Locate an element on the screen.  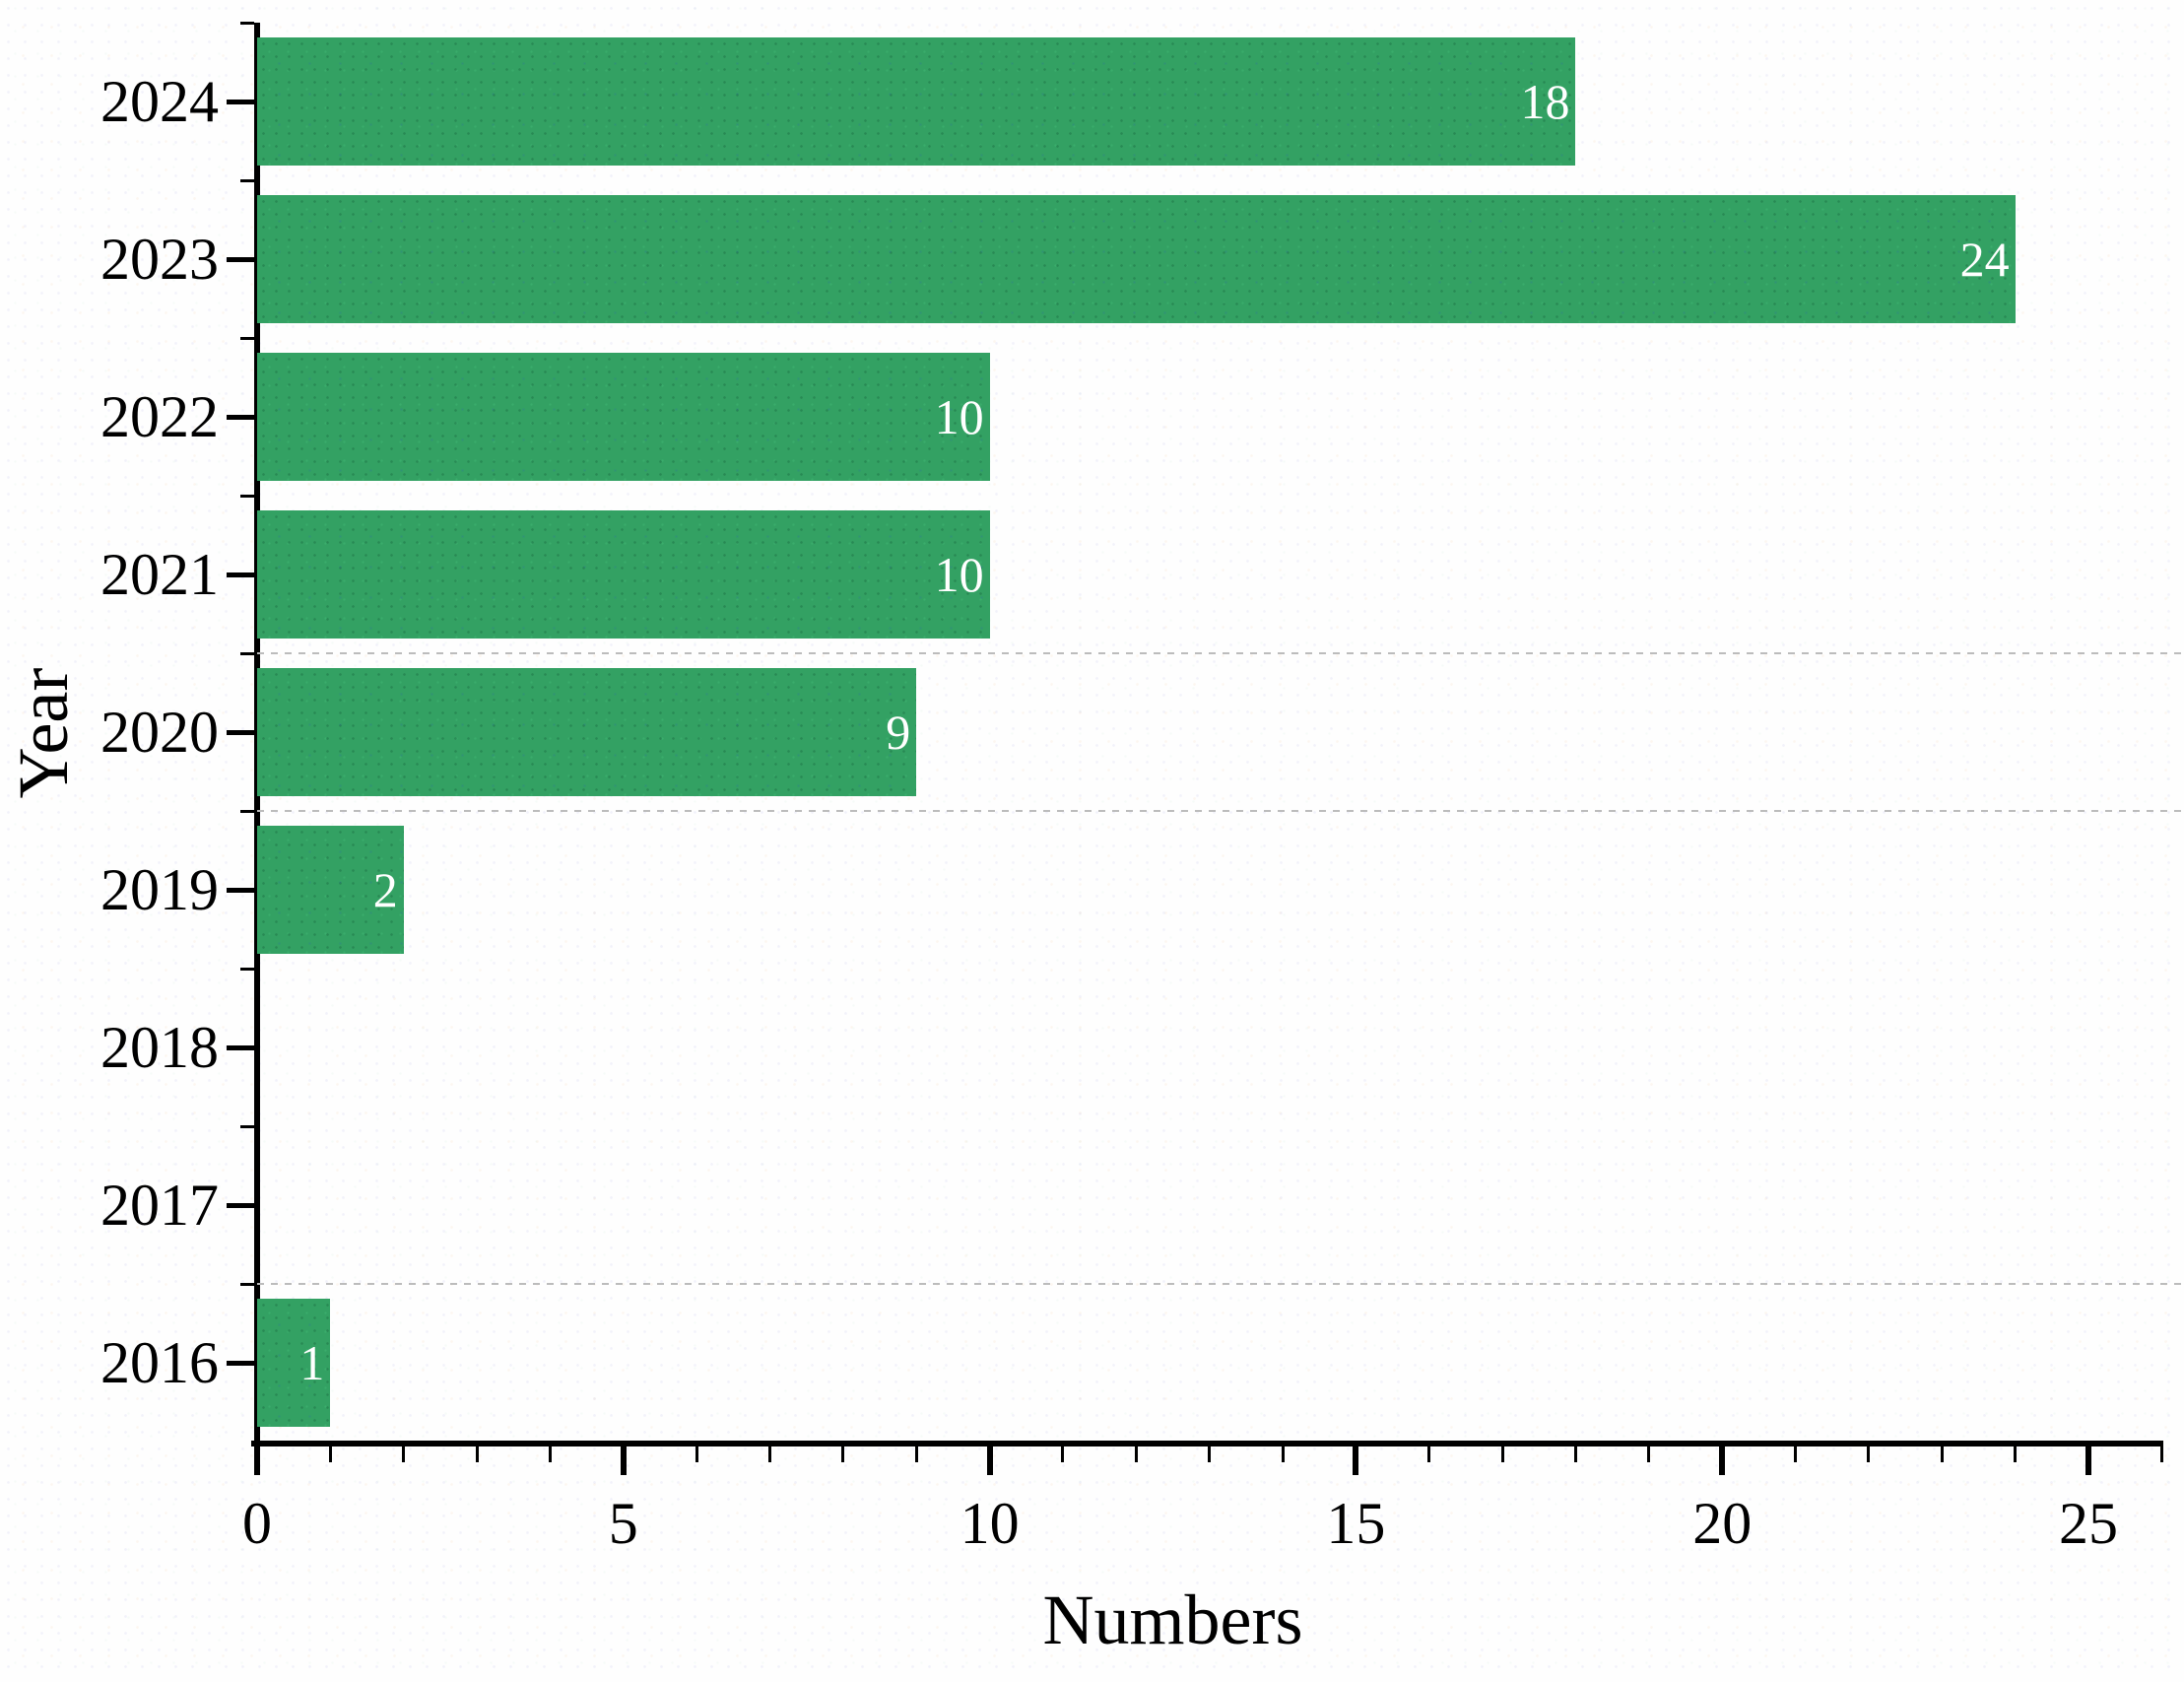
y-axis-title: Year is located at coordinates (43, 733).